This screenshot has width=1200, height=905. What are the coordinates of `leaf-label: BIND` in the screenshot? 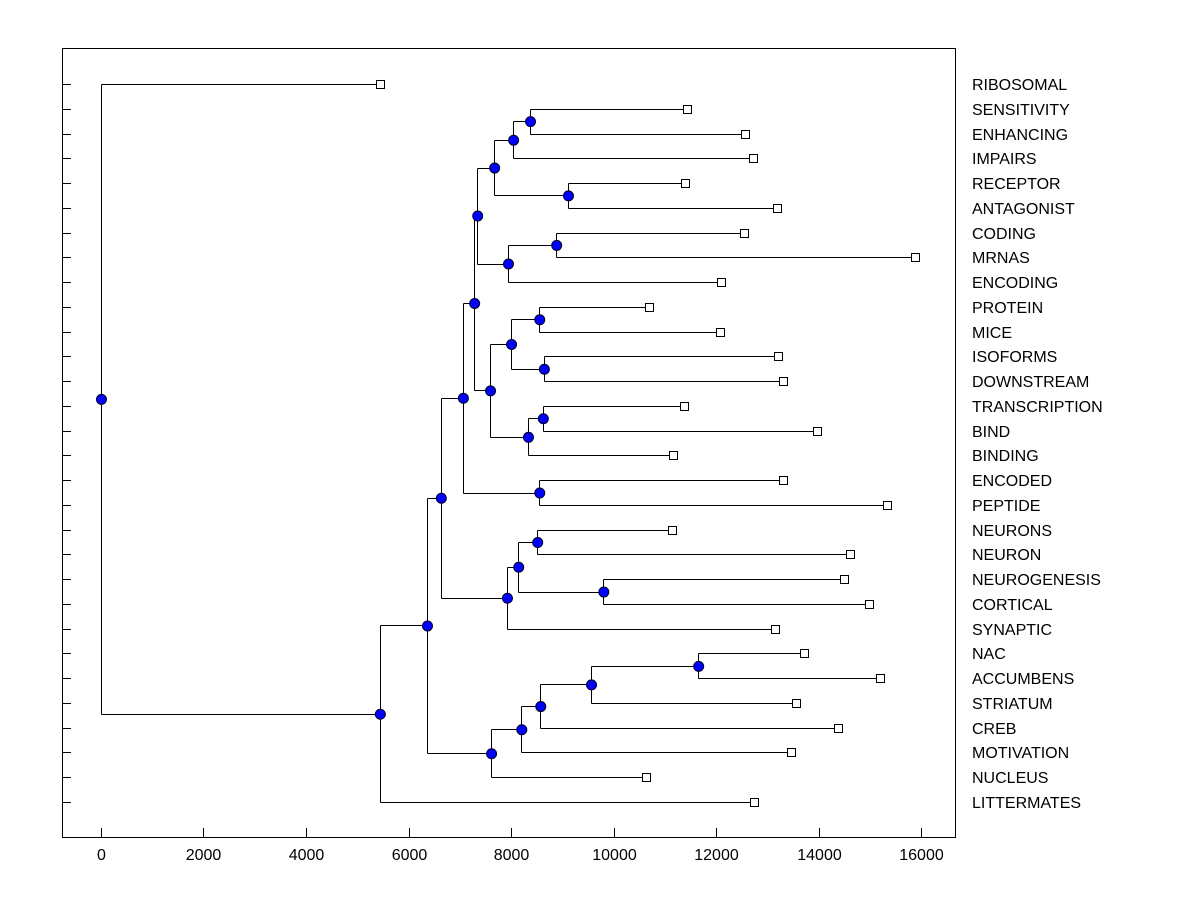 It's located at (991, 432).